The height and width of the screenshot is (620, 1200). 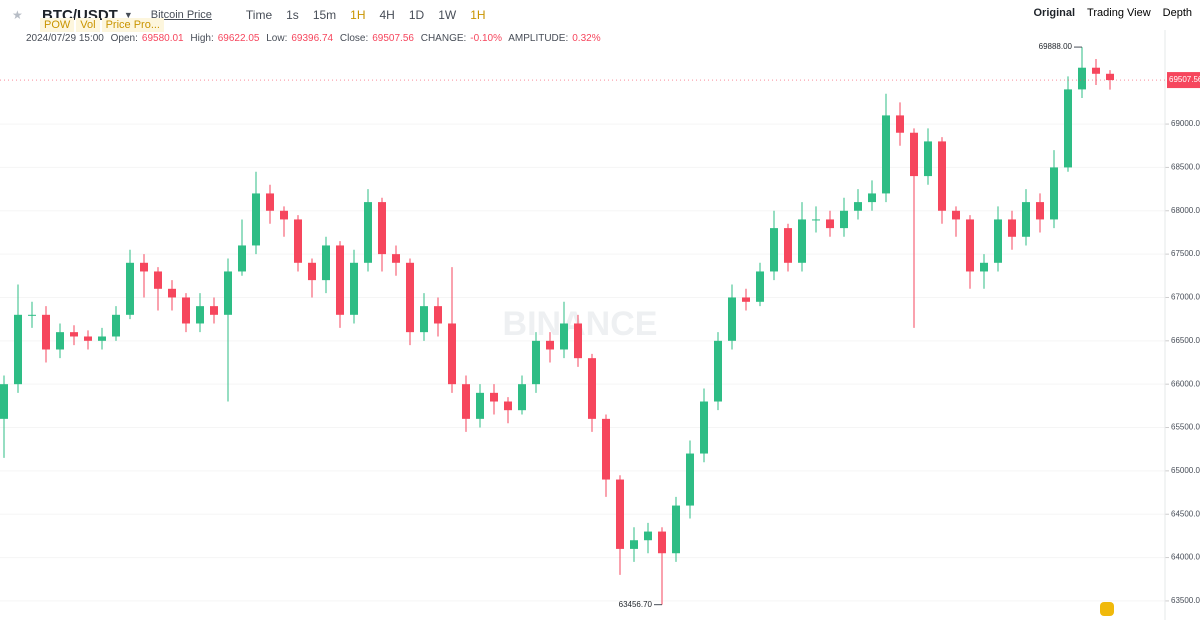 I want to click on info-low: 69396.74, so click(x=312, y=38).